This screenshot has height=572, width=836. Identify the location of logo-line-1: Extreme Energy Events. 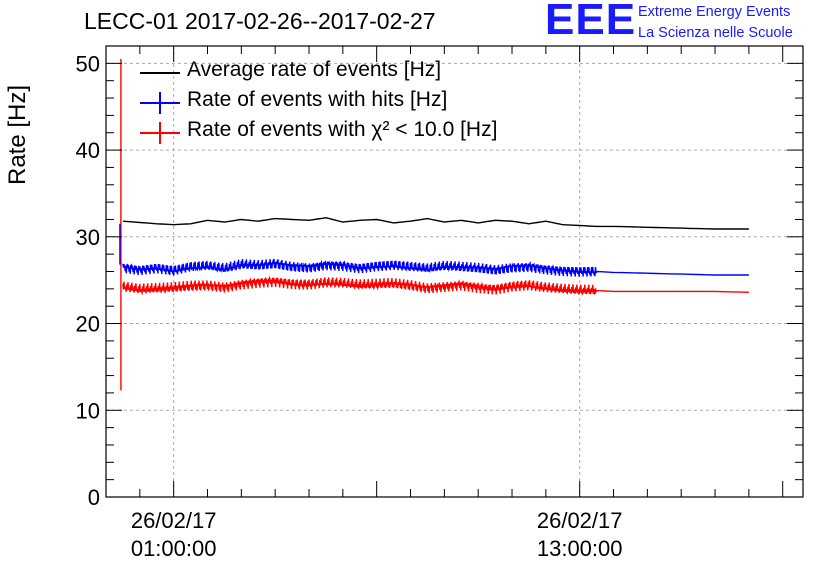
(714, 12).